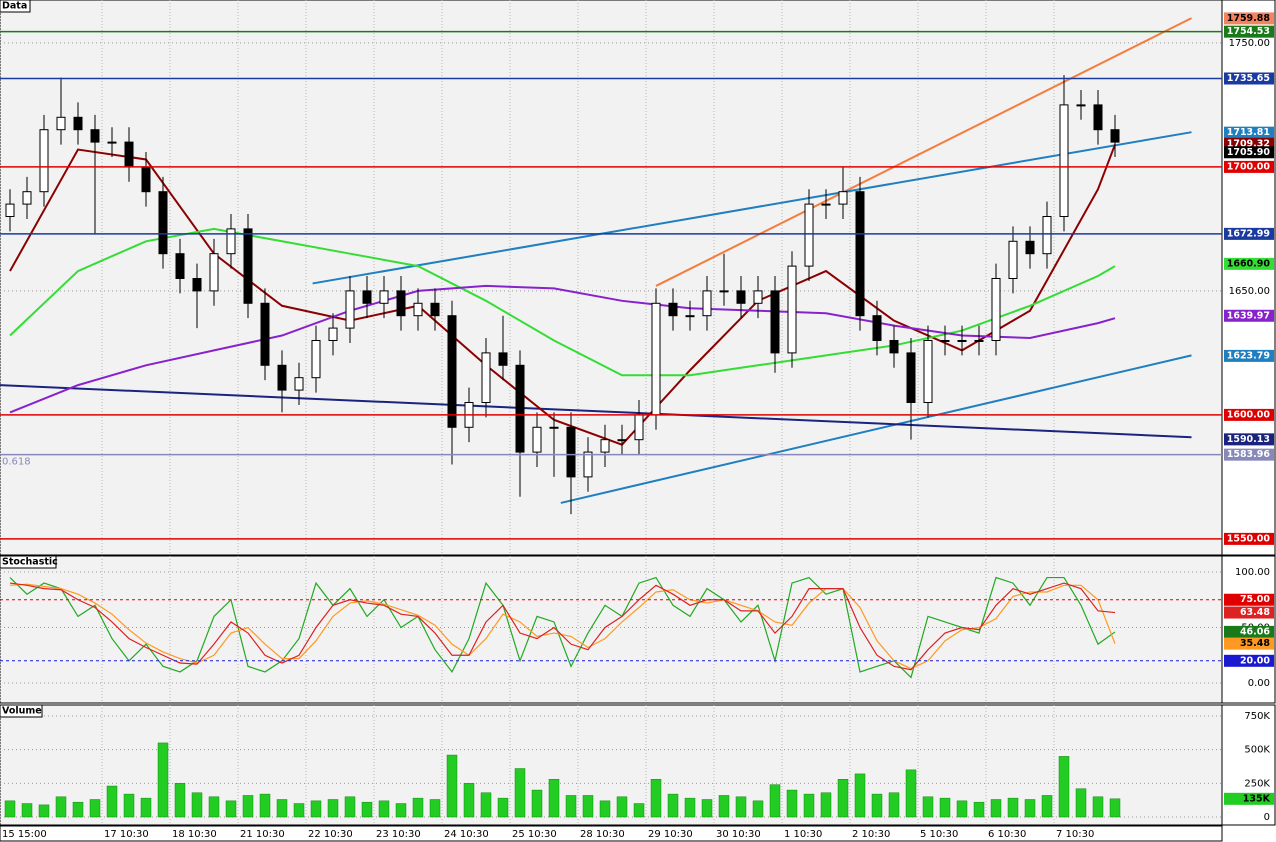  I want to click on level-label: 1759.88, so click(1249, 18).